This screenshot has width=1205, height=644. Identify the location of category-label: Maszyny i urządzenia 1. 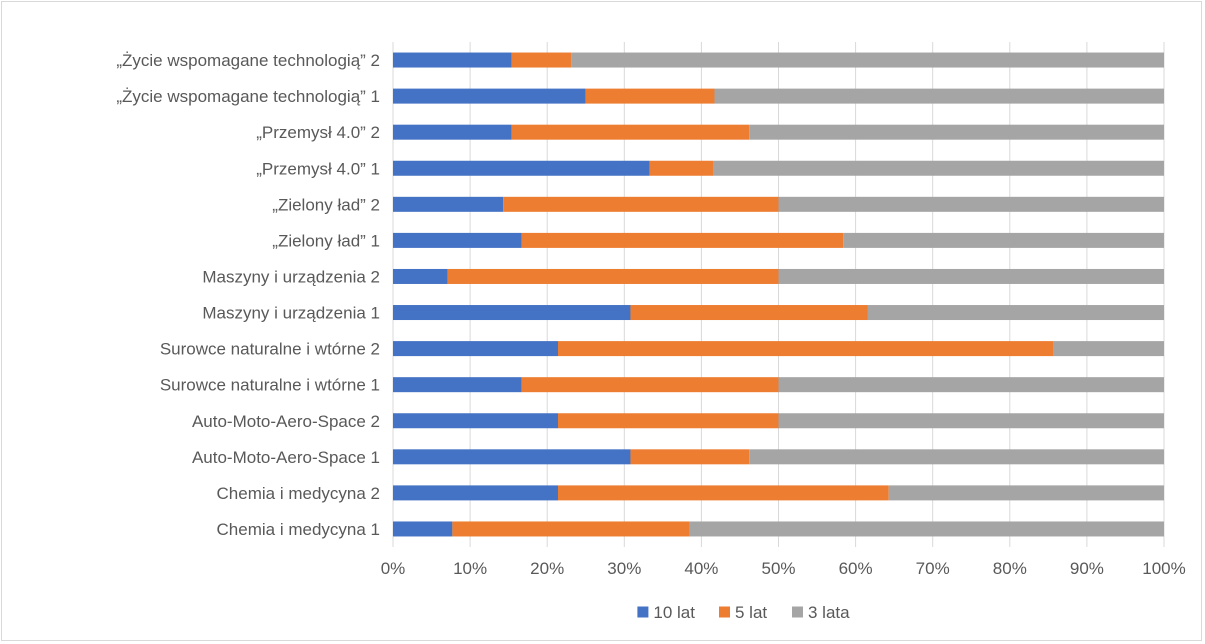
(291, 313).